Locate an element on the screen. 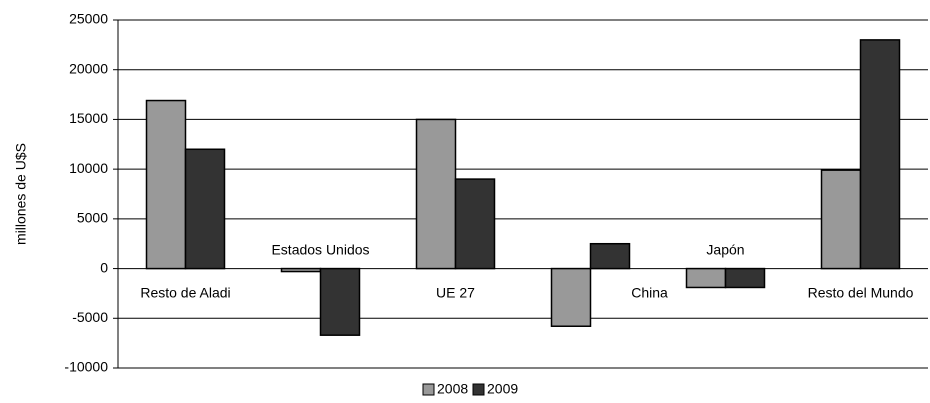  y-tick-label: 15000 is located at coordinates (88, 118).